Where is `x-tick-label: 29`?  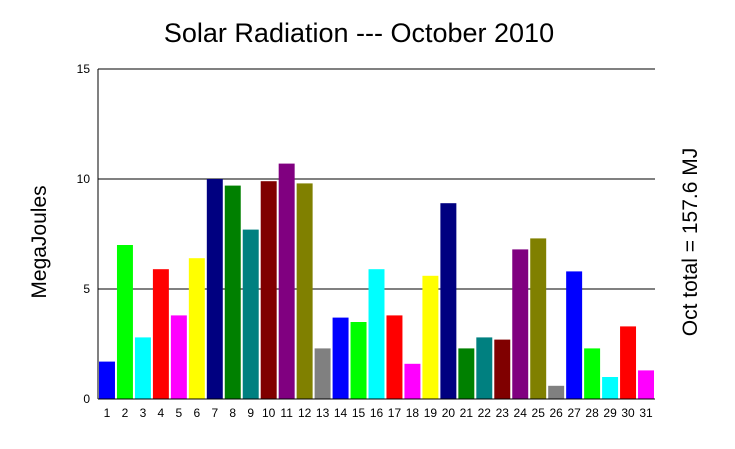 x-tick-label: 29 is located at coordinates (610, 413).